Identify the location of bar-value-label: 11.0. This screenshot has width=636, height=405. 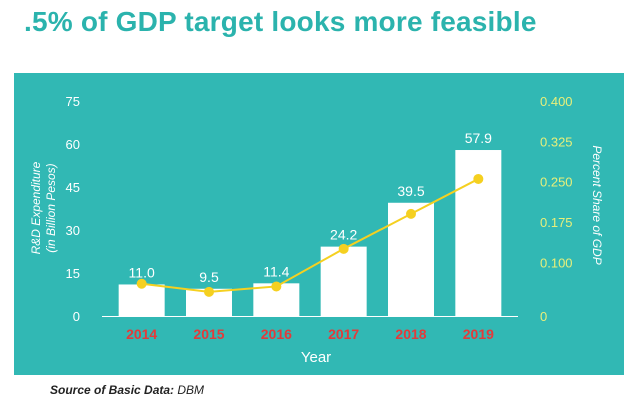
(142, 272).